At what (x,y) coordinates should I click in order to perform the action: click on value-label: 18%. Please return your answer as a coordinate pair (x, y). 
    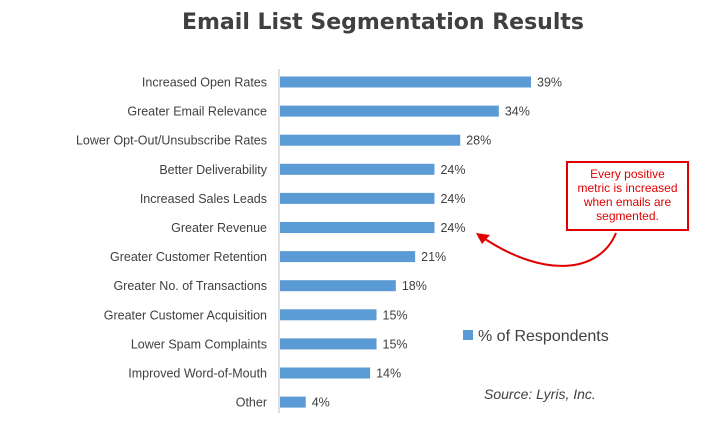
    Looking at the image, I should click on (414, 286).